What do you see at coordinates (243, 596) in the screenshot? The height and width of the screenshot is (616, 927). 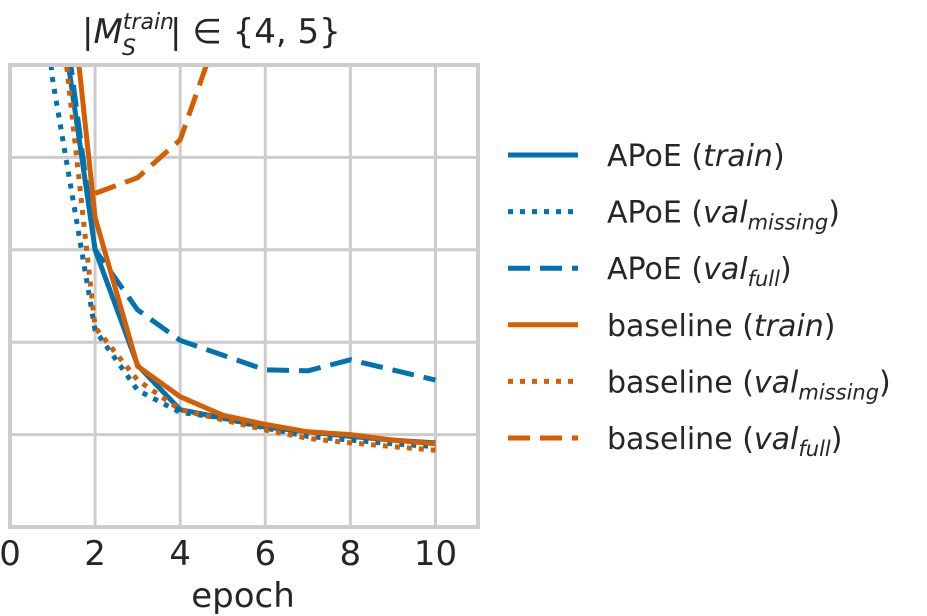 I see `x-axis-label: epoch` at bounding box center [243, 596].